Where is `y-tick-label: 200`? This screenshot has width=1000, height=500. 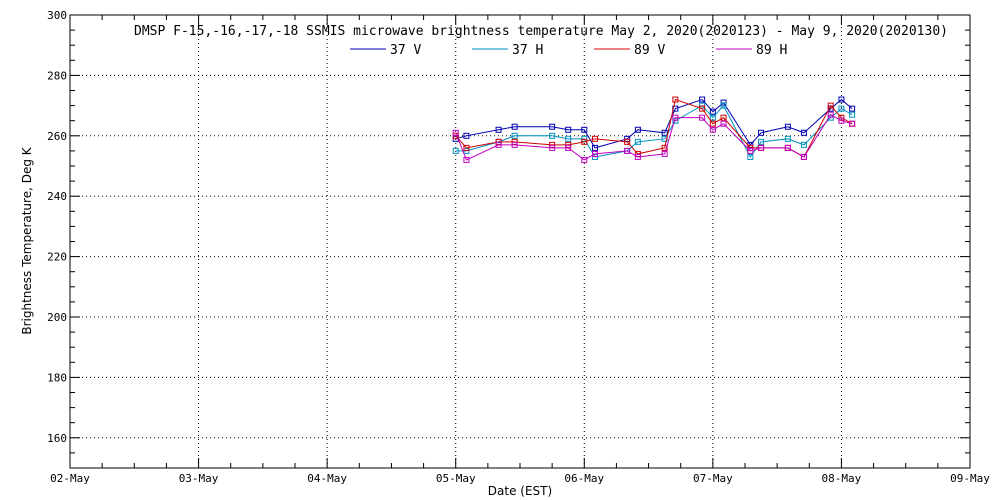
y-tick-label: 200 is located at coordinates (57, 317).